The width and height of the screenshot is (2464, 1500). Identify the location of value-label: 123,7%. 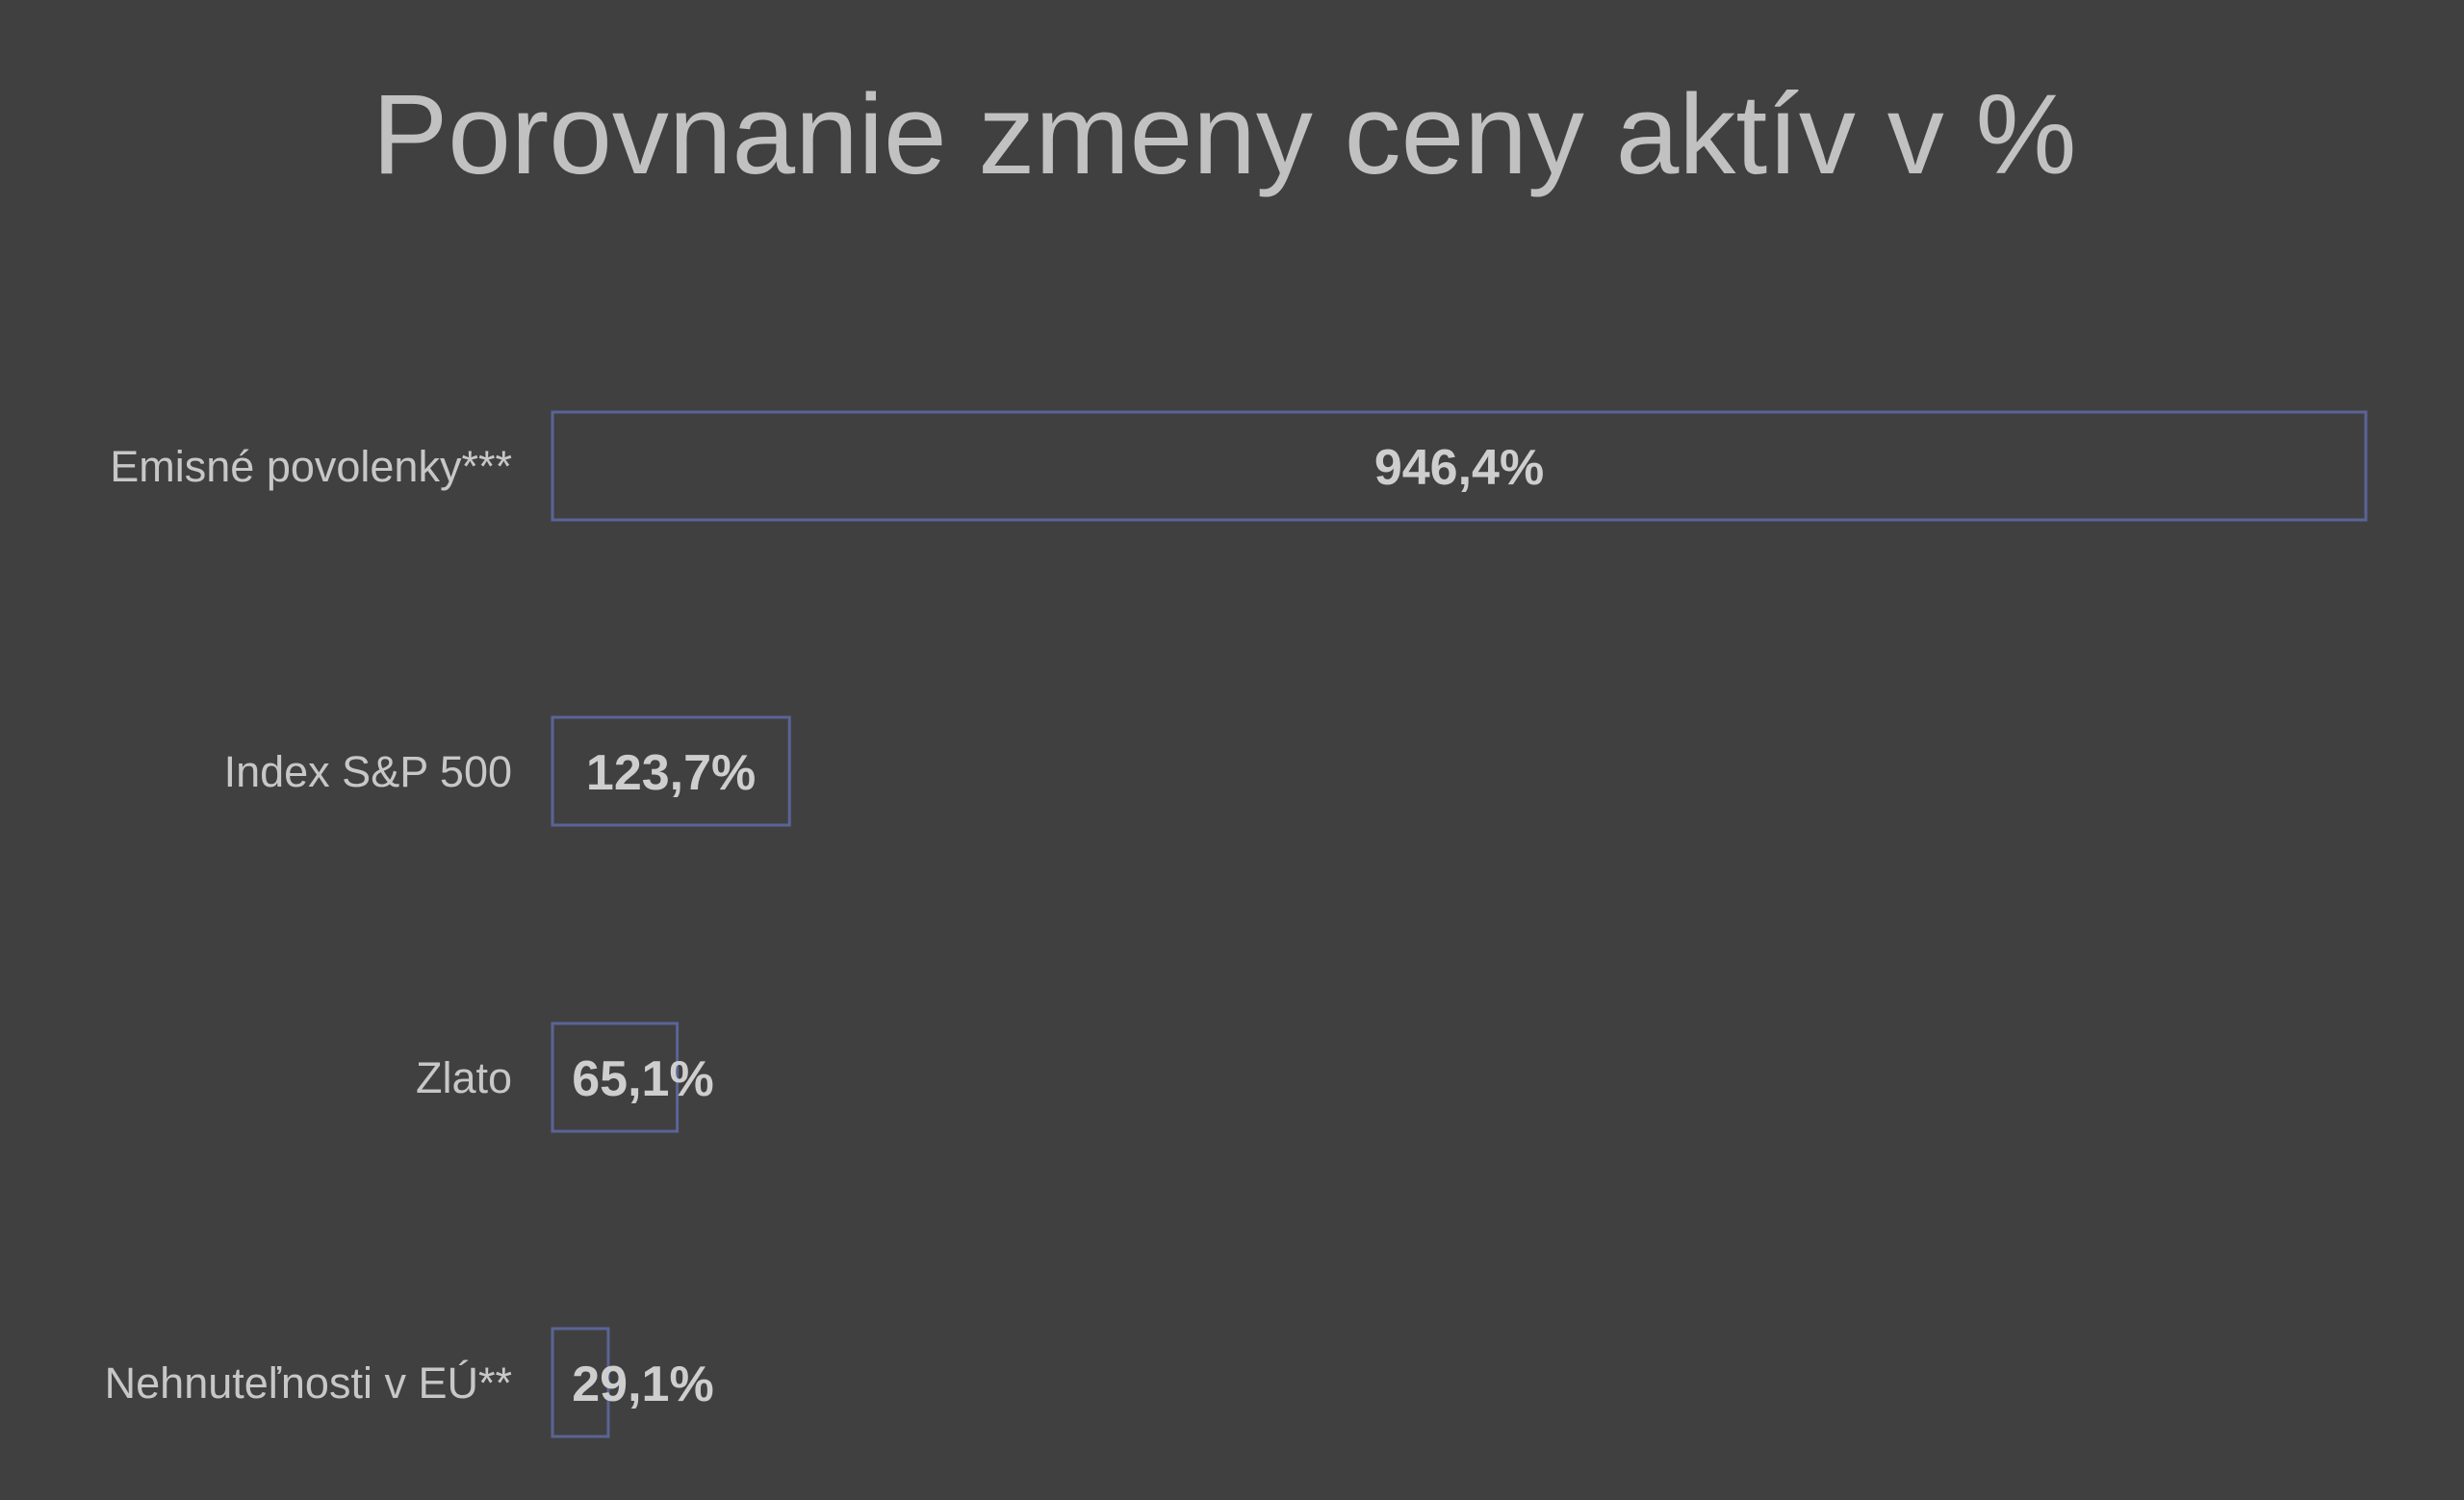
(671, 773).